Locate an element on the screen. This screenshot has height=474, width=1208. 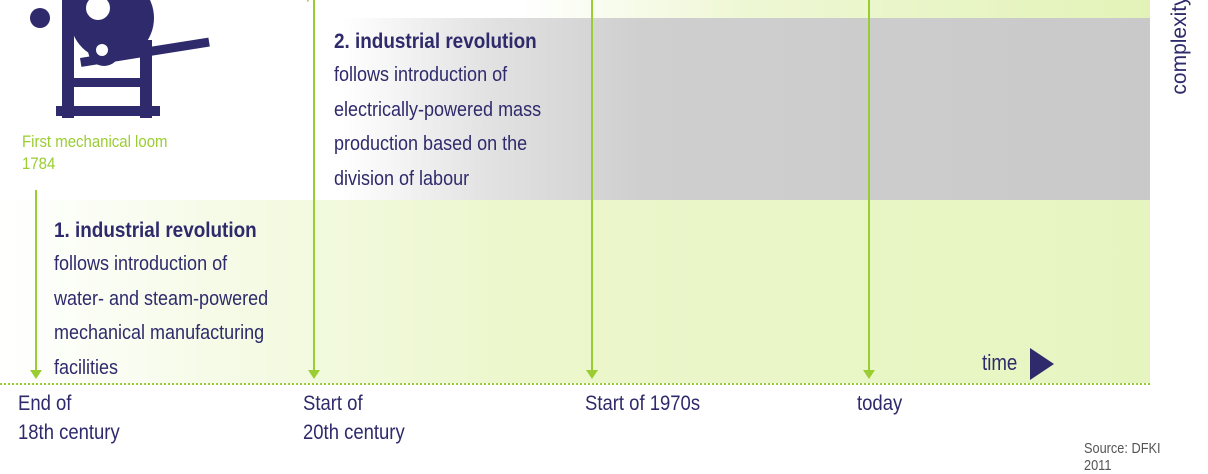
loom-caption: First mechanical loom 1784 is located at coordinates (94, 153).